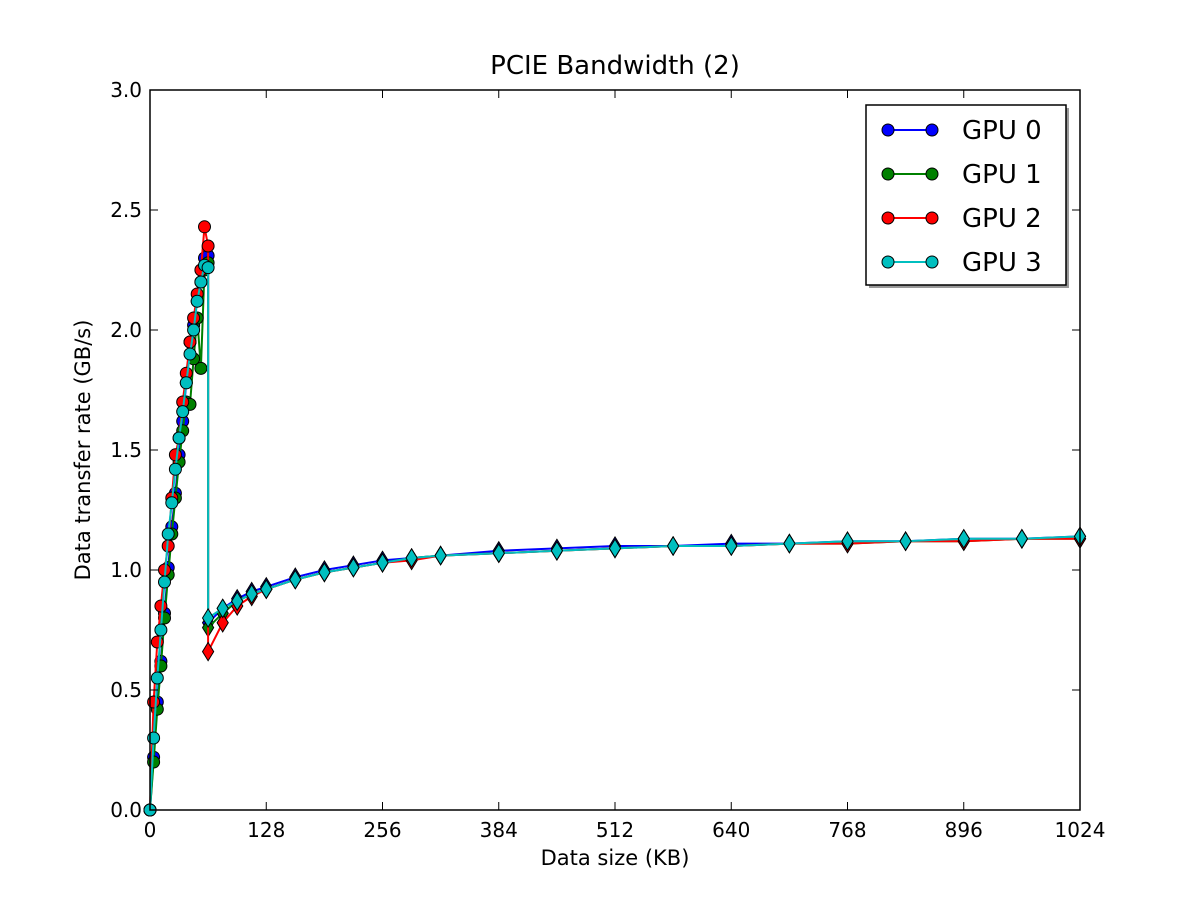  What do you see at coordinates (615, 830) in the screenshot?
I see `x-tick-label: 512` at bounding box center [615, 830].